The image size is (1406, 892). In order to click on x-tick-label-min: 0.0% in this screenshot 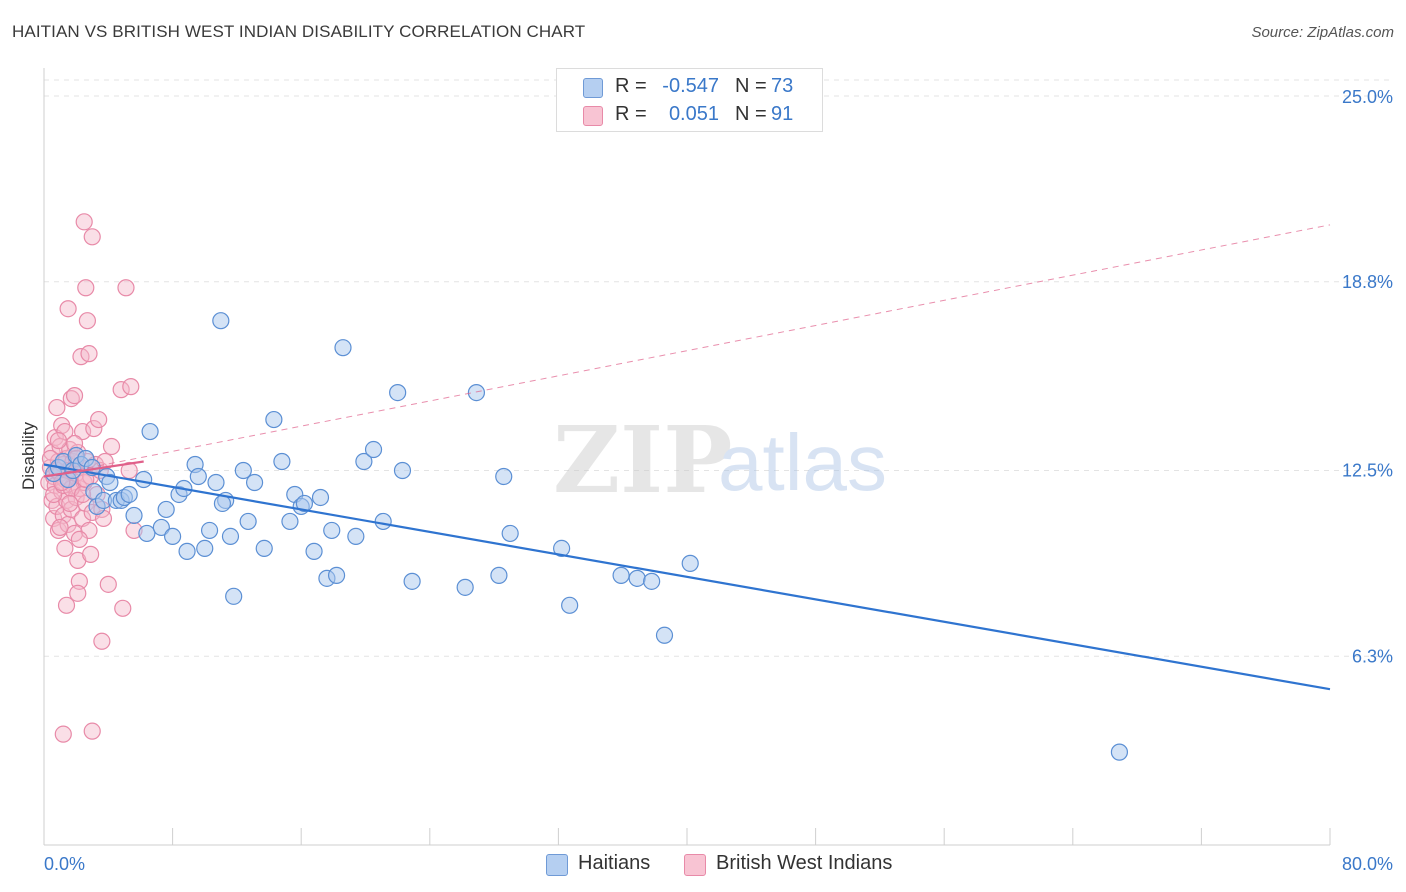, I will do `click(64, 864)`.